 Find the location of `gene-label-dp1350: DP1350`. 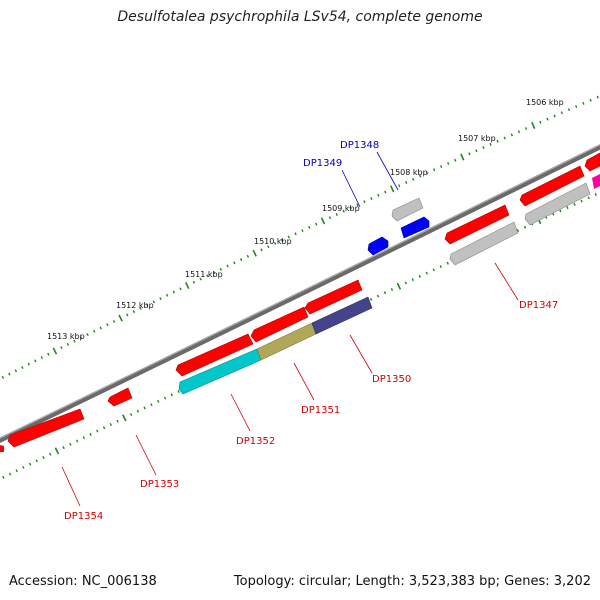

gene-label-dp1350: DP1350 is located at coordinates (391, 379).